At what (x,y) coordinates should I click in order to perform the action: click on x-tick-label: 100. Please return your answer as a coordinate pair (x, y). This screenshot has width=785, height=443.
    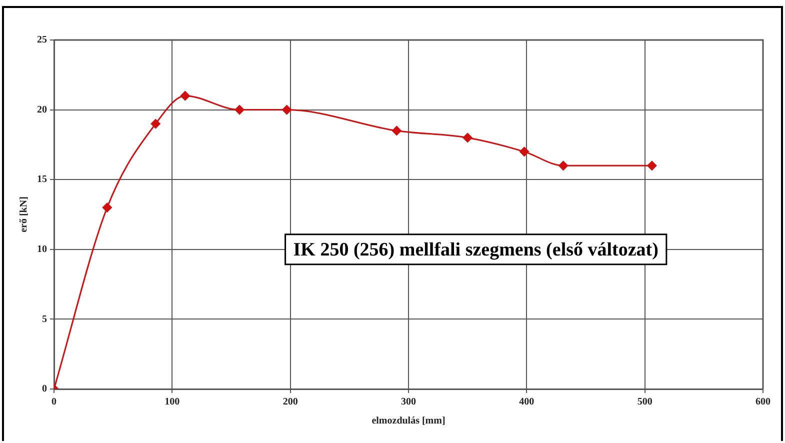
    Looking at the image, I should click on (172, 402).